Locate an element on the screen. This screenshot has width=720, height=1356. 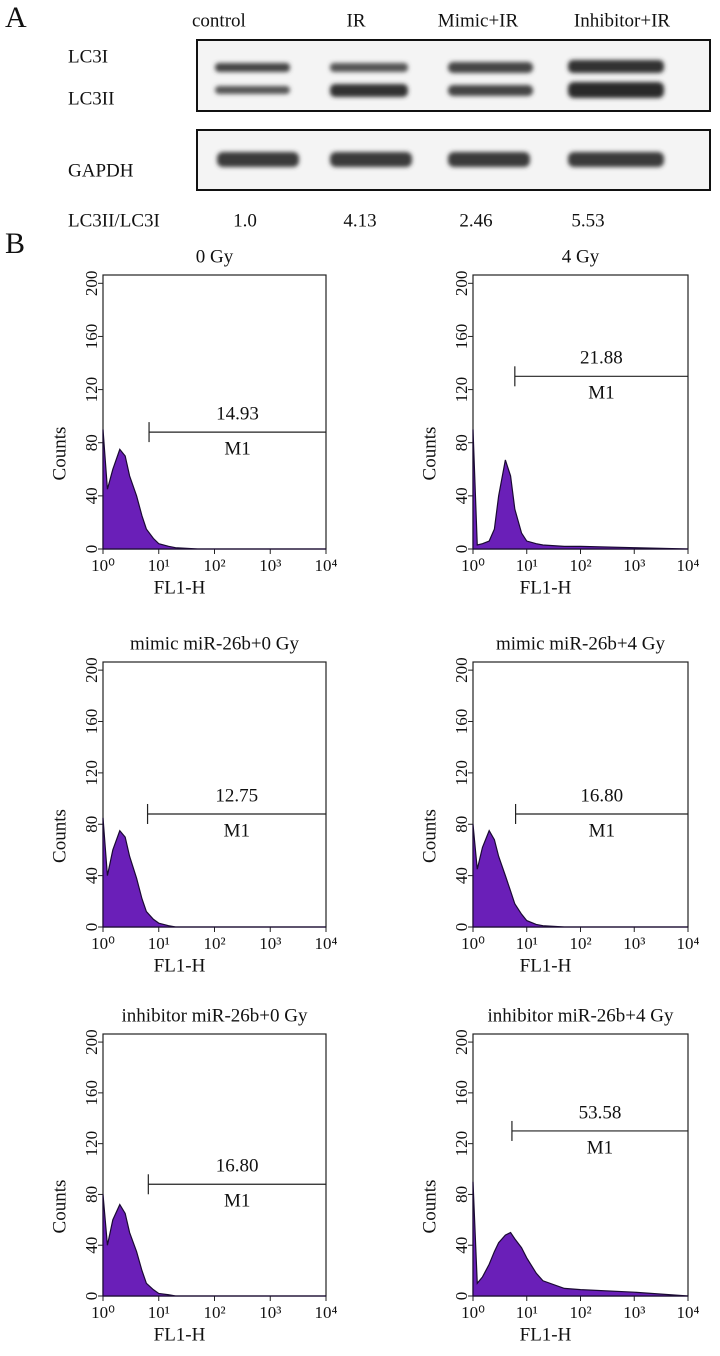
chart-title: mimic miR-26b+4 Gy is located at coordinates (581, 643).